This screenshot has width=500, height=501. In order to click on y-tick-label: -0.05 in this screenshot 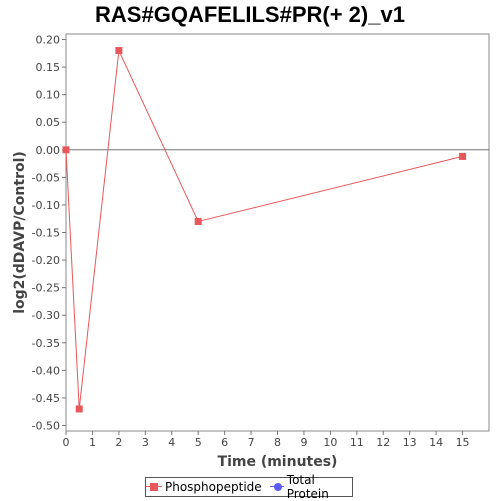, I will do `click(46, 177)`.